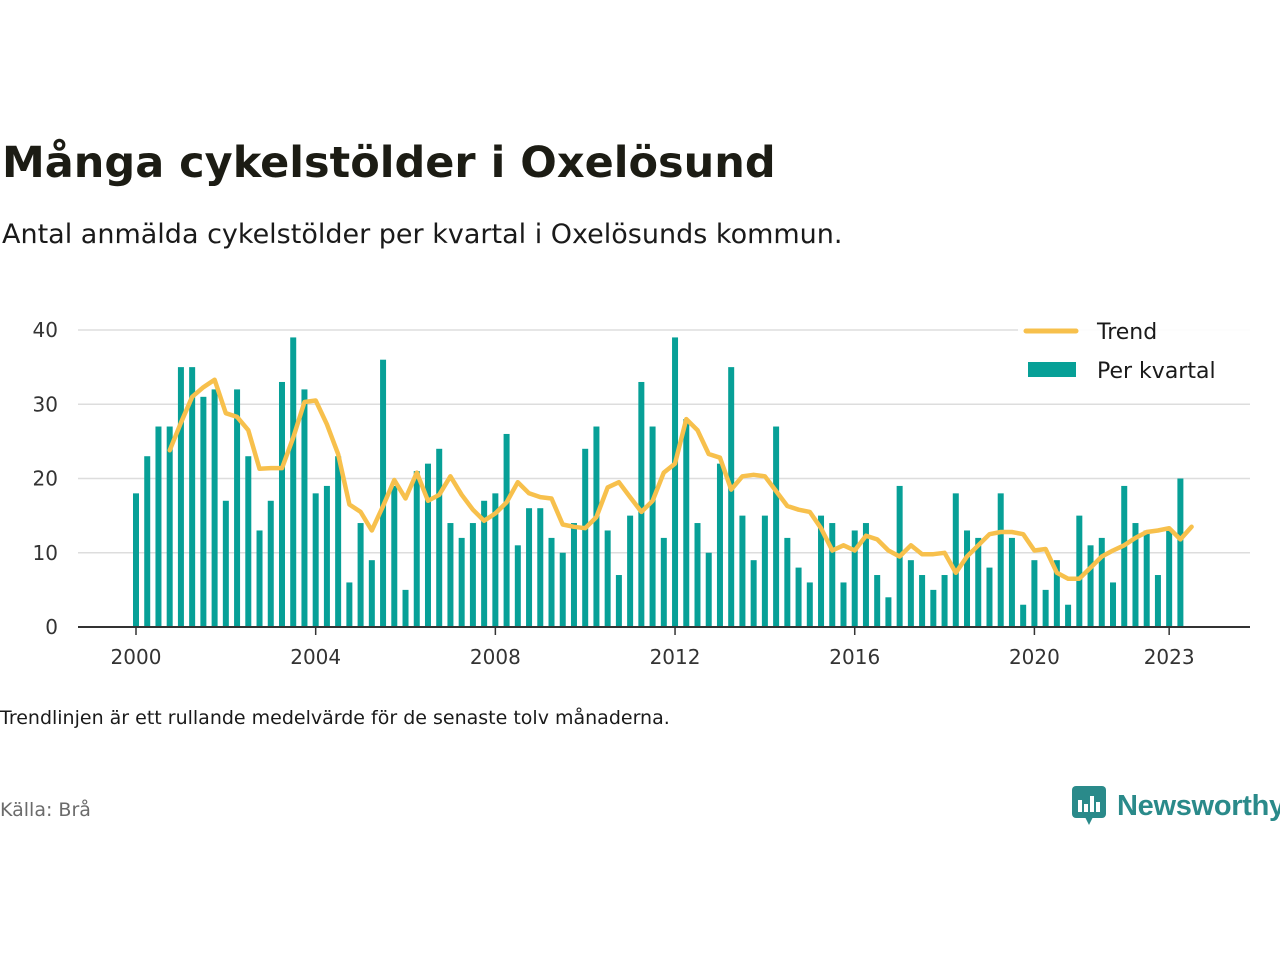 The height and width of the screenshot is (960, 1280). Describe the element at coordinates (136, 657) in the screenshot. I see `x-tick-label: 2000` at that location.